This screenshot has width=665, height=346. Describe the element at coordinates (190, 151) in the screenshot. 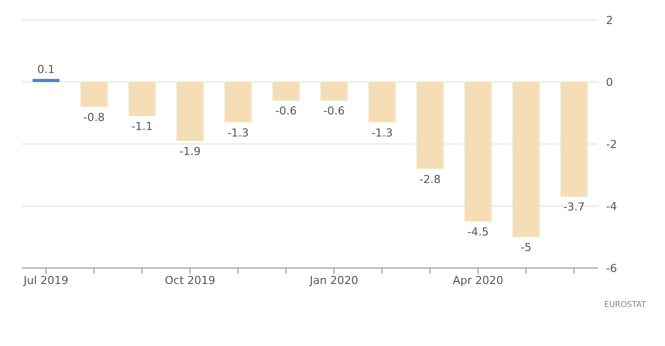

I see `data-label: -1.9` at that location.